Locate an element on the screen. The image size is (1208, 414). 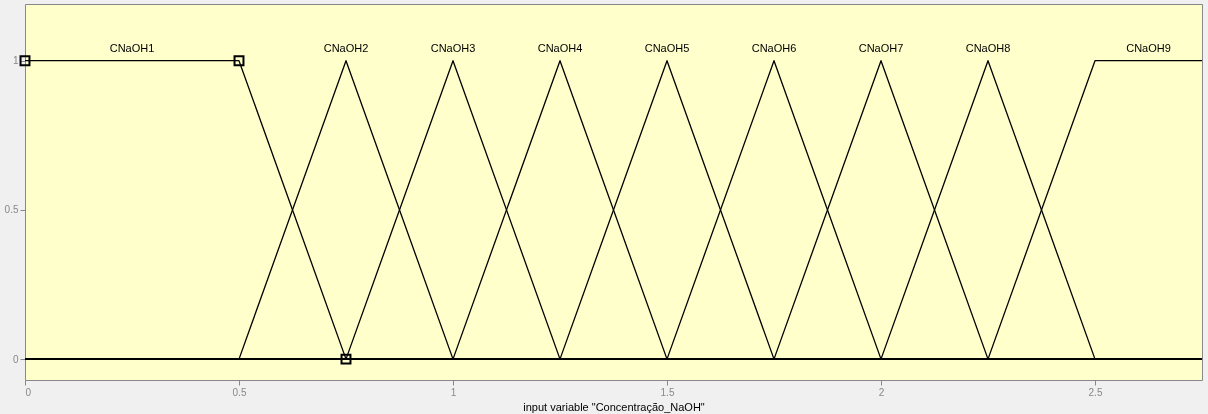
y-tick-label: 1 is located at coordinates (15, 61).